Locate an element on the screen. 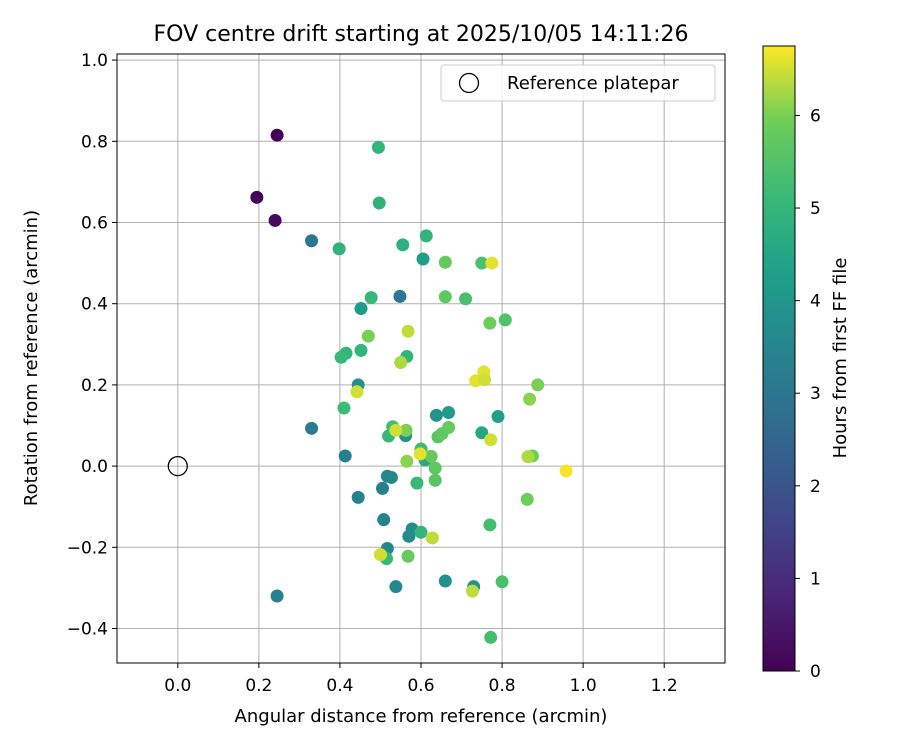 This screenshot has height=750, width=900. x-tick-label: 0.4 is located at coordinates (339, 686).